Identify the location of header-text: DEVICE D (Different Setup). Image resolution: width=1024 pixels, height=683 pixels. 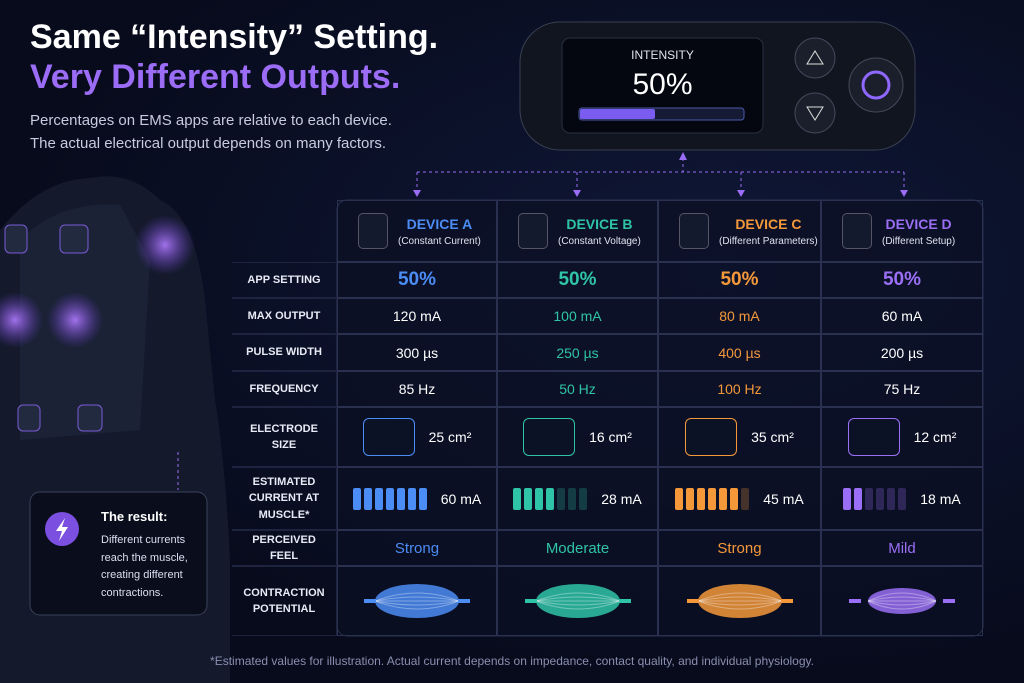
(918, 231).